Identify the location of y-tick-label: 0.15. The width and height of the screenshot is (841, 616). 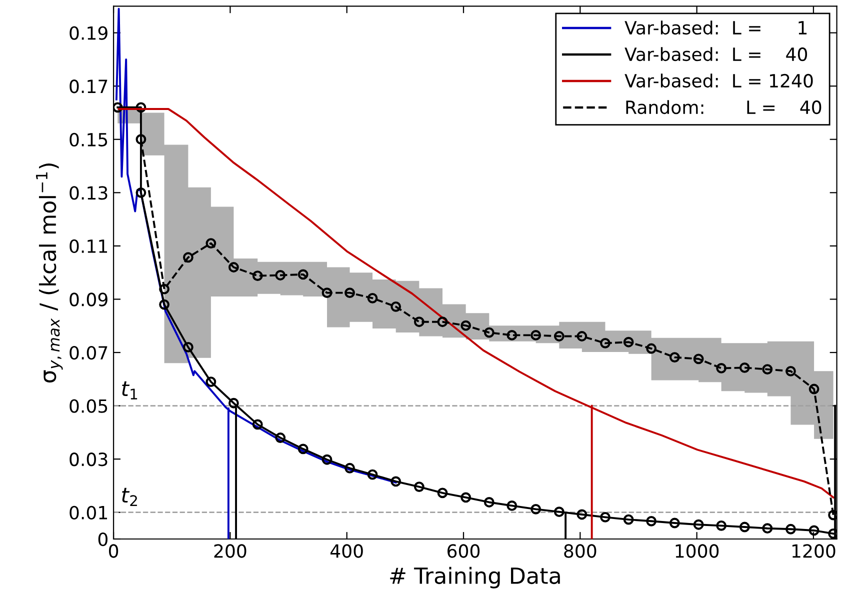
(89, 139).